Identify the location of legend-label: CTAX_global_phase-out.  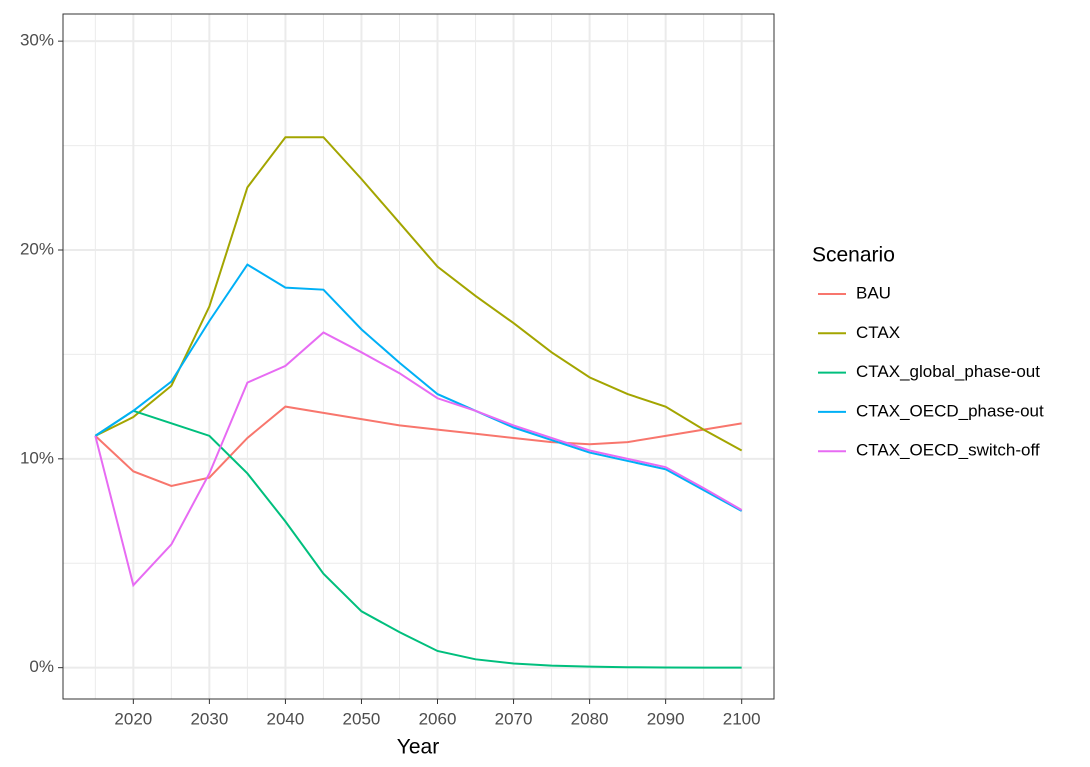
(948, 371).